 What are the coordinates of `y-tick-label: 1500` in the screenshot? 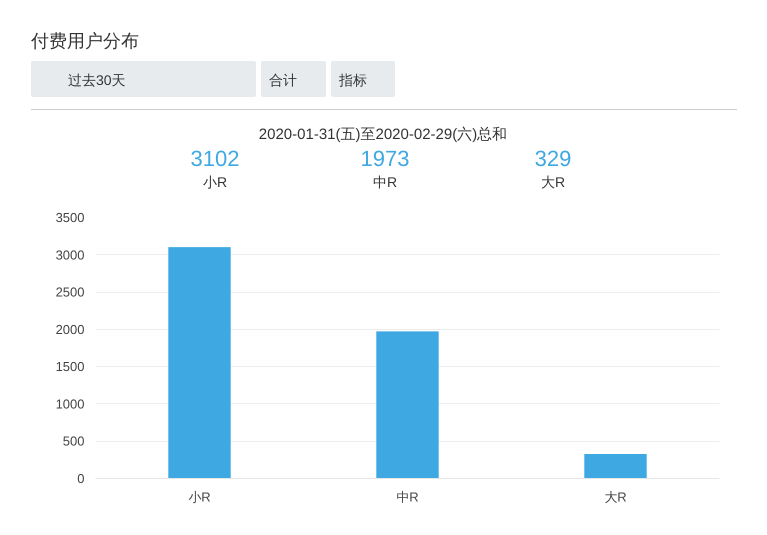 It's located at (70, 366).